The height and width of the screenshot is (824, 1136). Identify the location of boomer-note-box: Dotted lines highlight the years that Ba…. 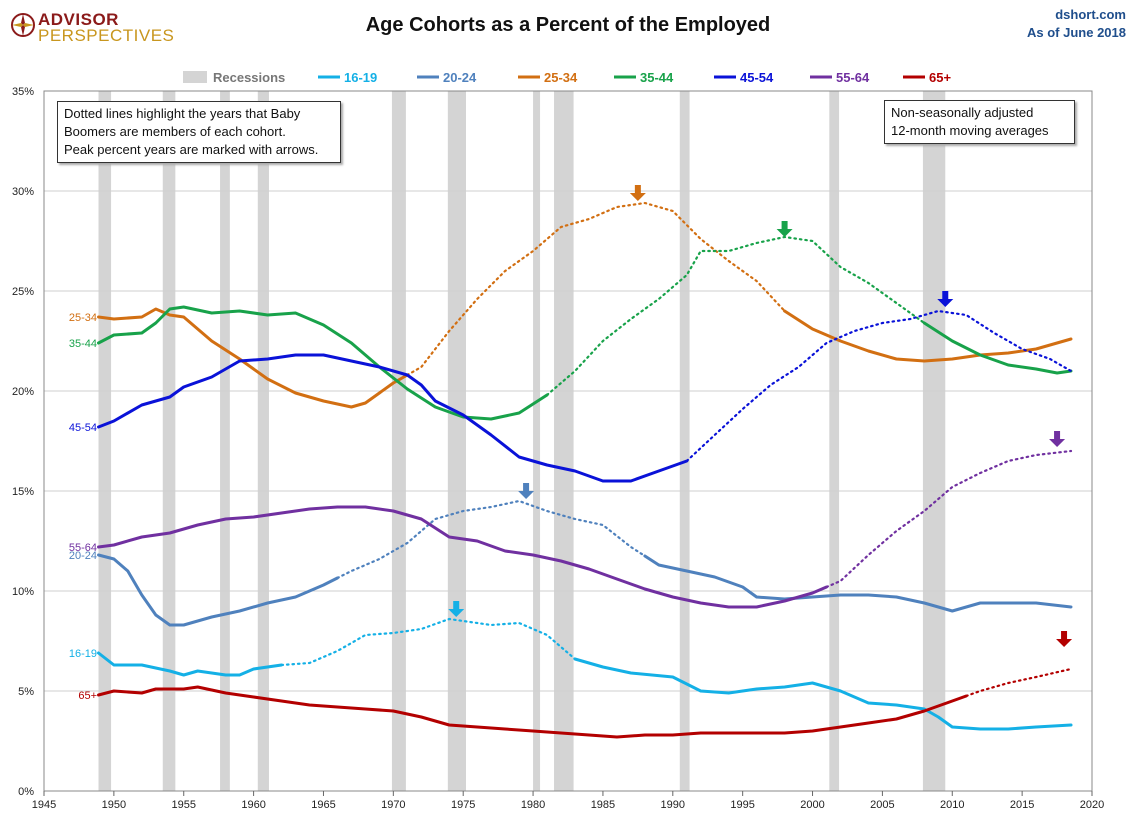
(199, 132).